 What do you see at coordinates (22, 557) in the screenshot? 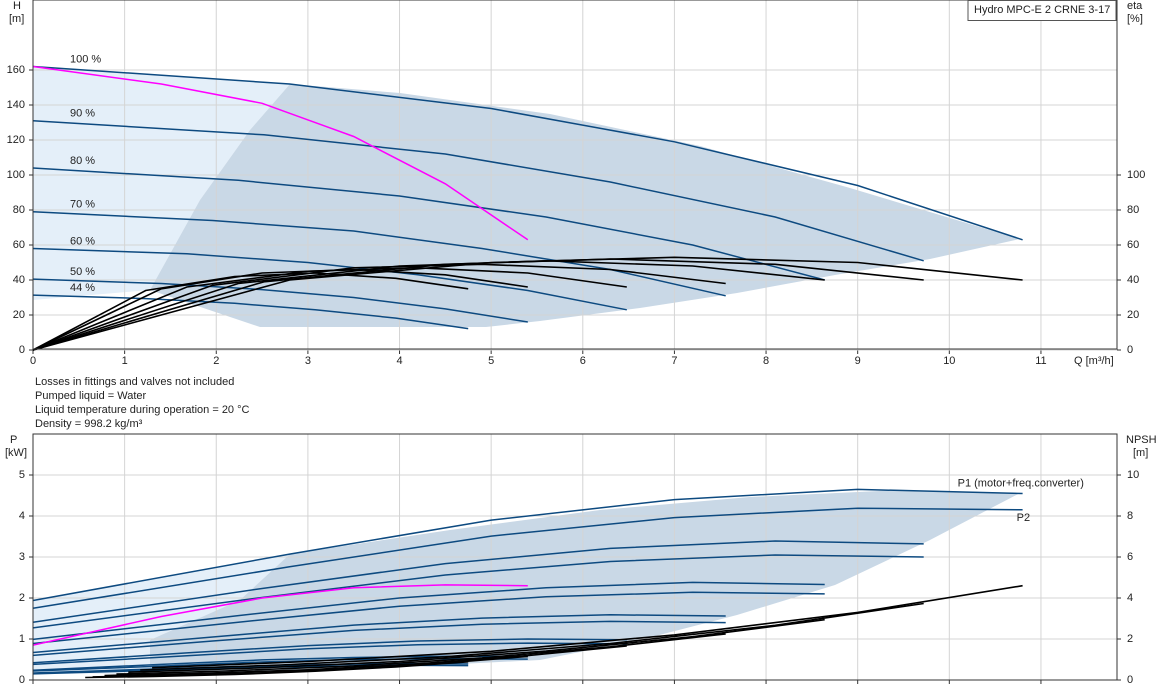
I see `y-tick-label: 3` at bounding box center [22, 557].